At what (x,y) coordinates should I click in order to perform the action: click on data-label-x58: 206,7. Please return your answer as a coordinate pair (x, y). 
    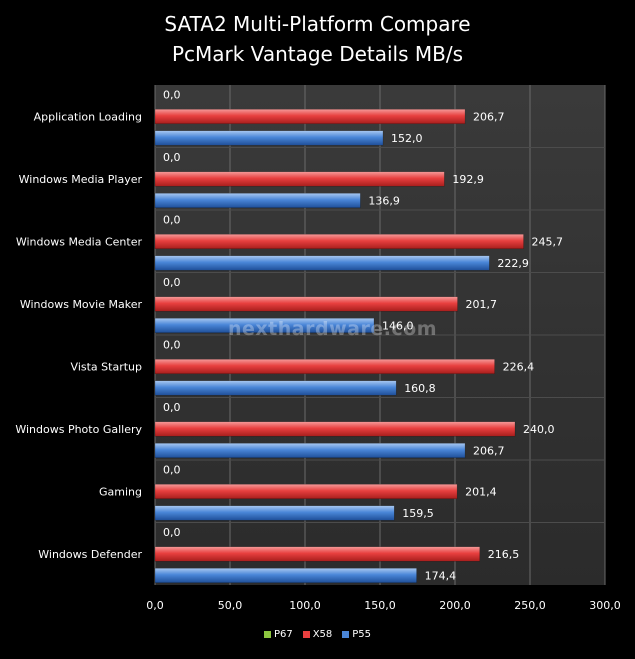
    Looking at the image, I should click on (489, 117).